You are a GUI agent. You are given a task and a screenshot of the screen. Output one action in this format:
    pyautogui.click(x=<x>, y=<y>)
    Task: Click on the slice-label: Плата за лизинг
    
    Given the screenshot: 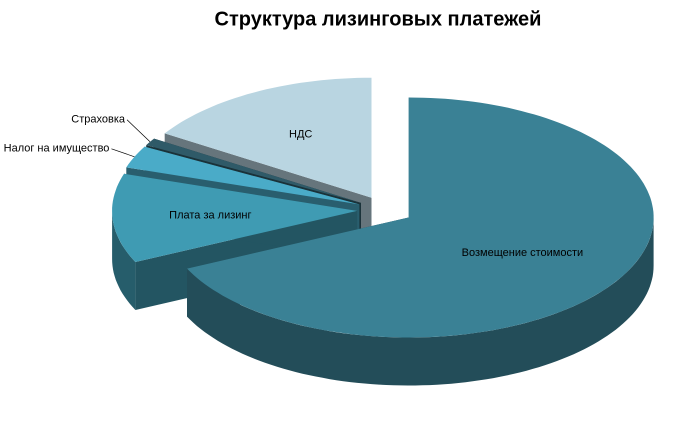 What is the action you would take?
    pyautogui.click(x=210, y=215)
    